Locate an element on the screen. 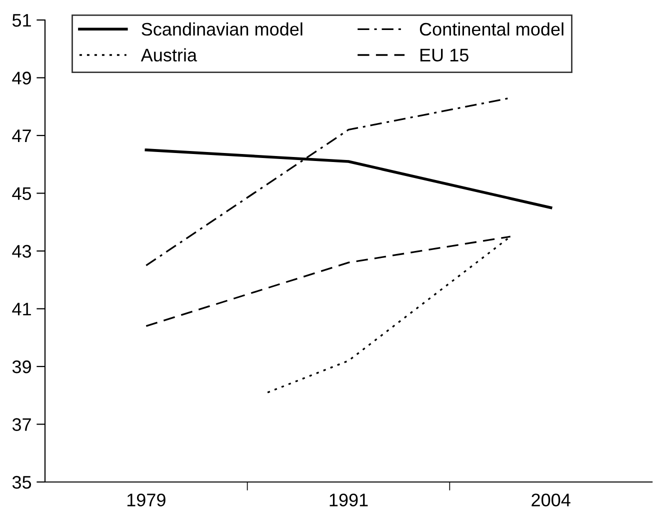 The width and height of the screenshot is (653, 525). x-tick-label: 1979 is located at coordinates (146, 500).